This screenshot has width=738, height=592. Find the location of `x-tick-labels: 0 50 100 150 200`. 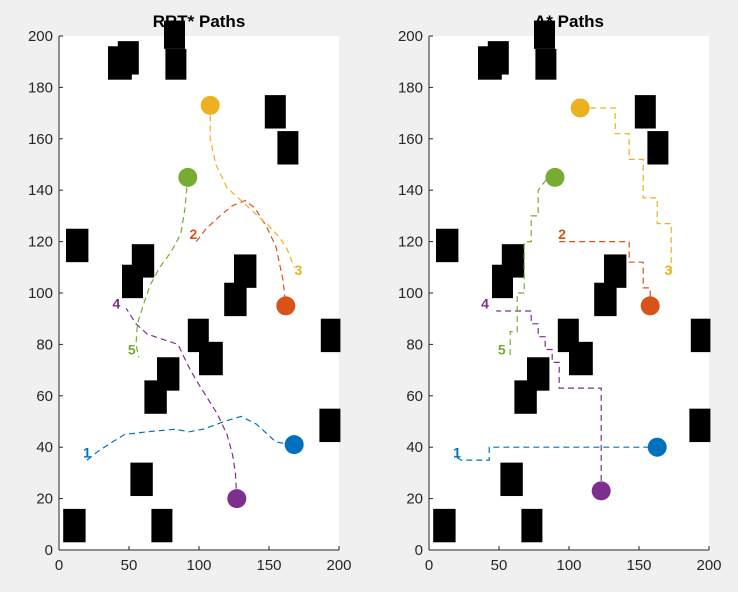

x-tick-labels: 0 50 100 150 200 is located at coordinates (573, 560).